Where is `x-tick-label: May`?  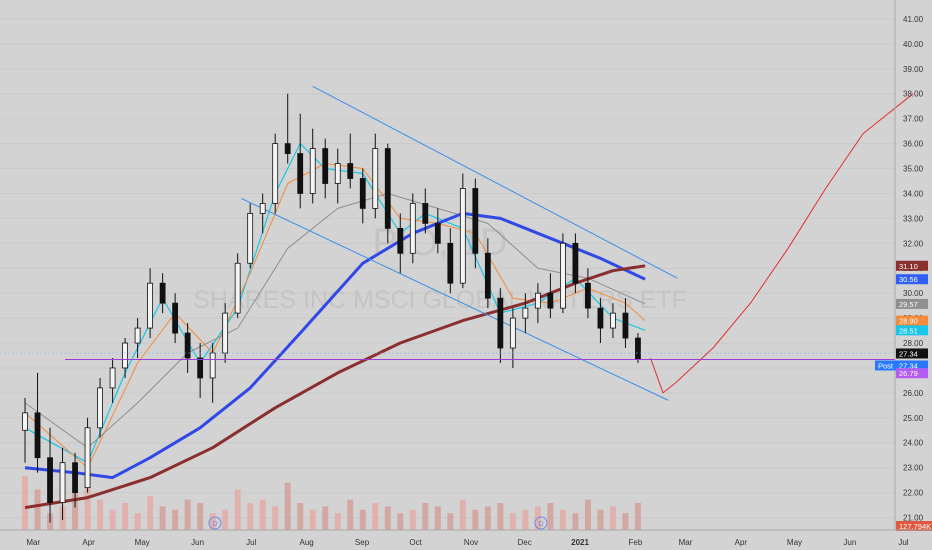 x-tick-label: May is located at coordinates (794, 542).